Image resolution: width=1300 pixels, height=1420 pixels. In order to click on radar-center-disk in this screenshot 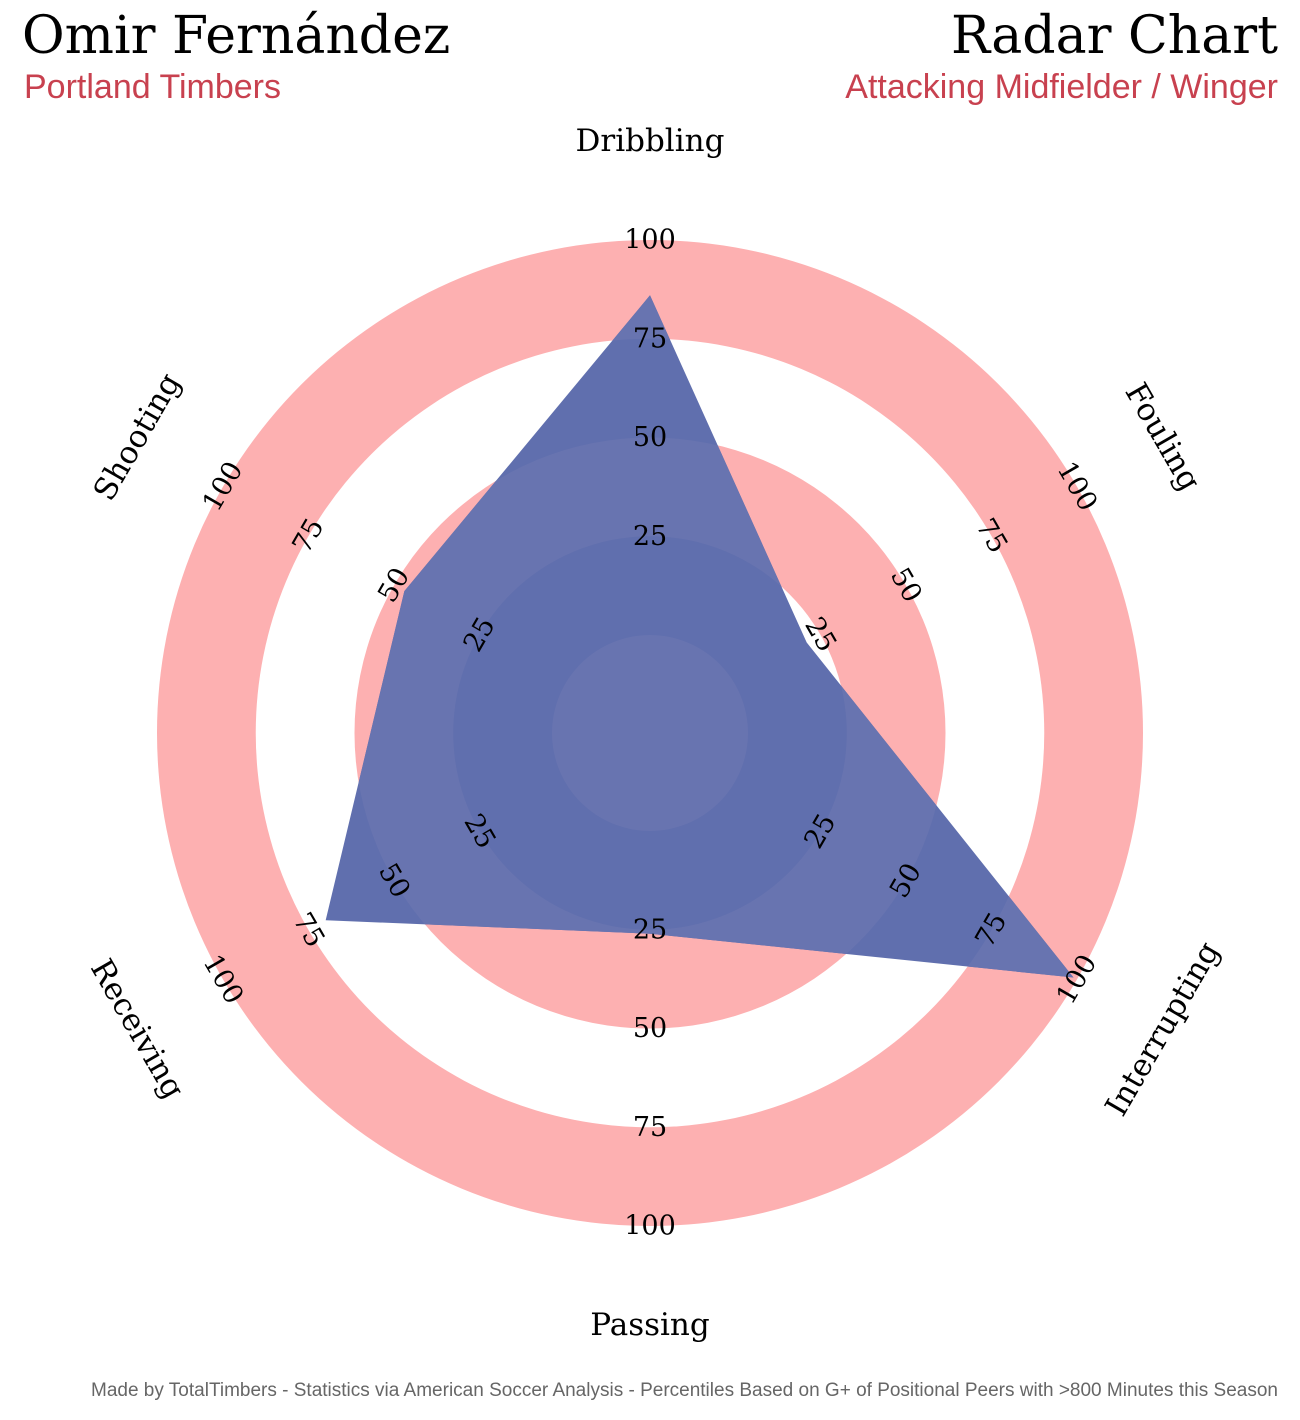, I will do `click(650, 733)`.